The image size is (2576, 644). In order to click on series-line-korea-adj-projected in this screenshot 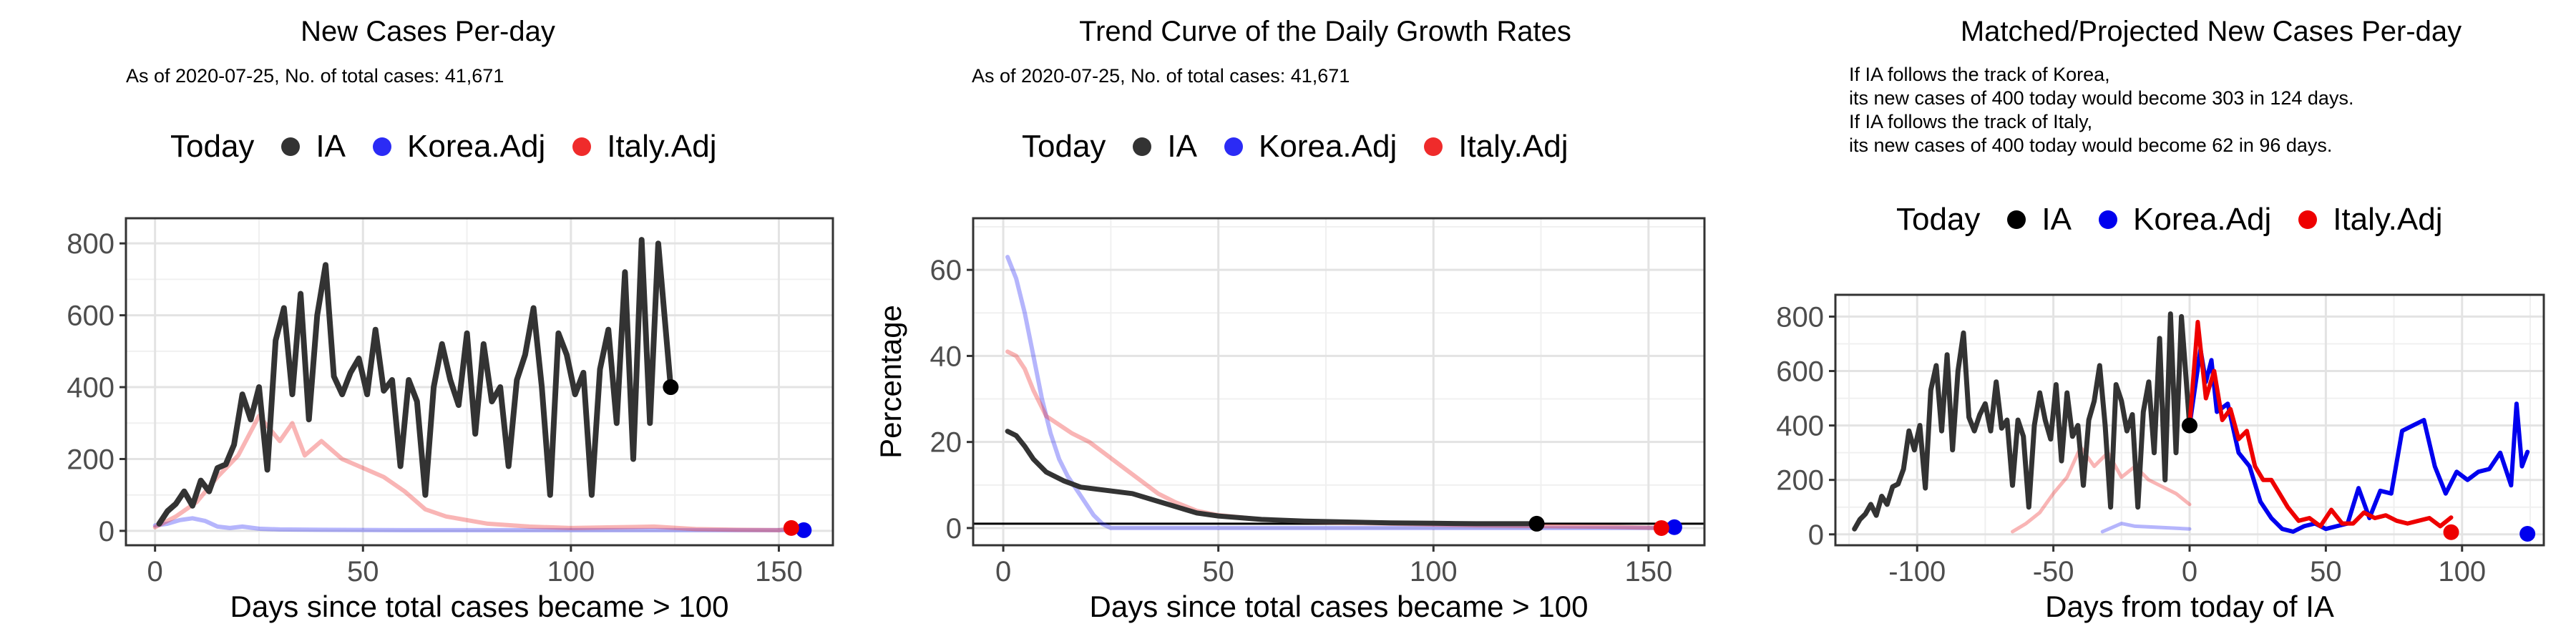, I will do `click(2358, 440)`.